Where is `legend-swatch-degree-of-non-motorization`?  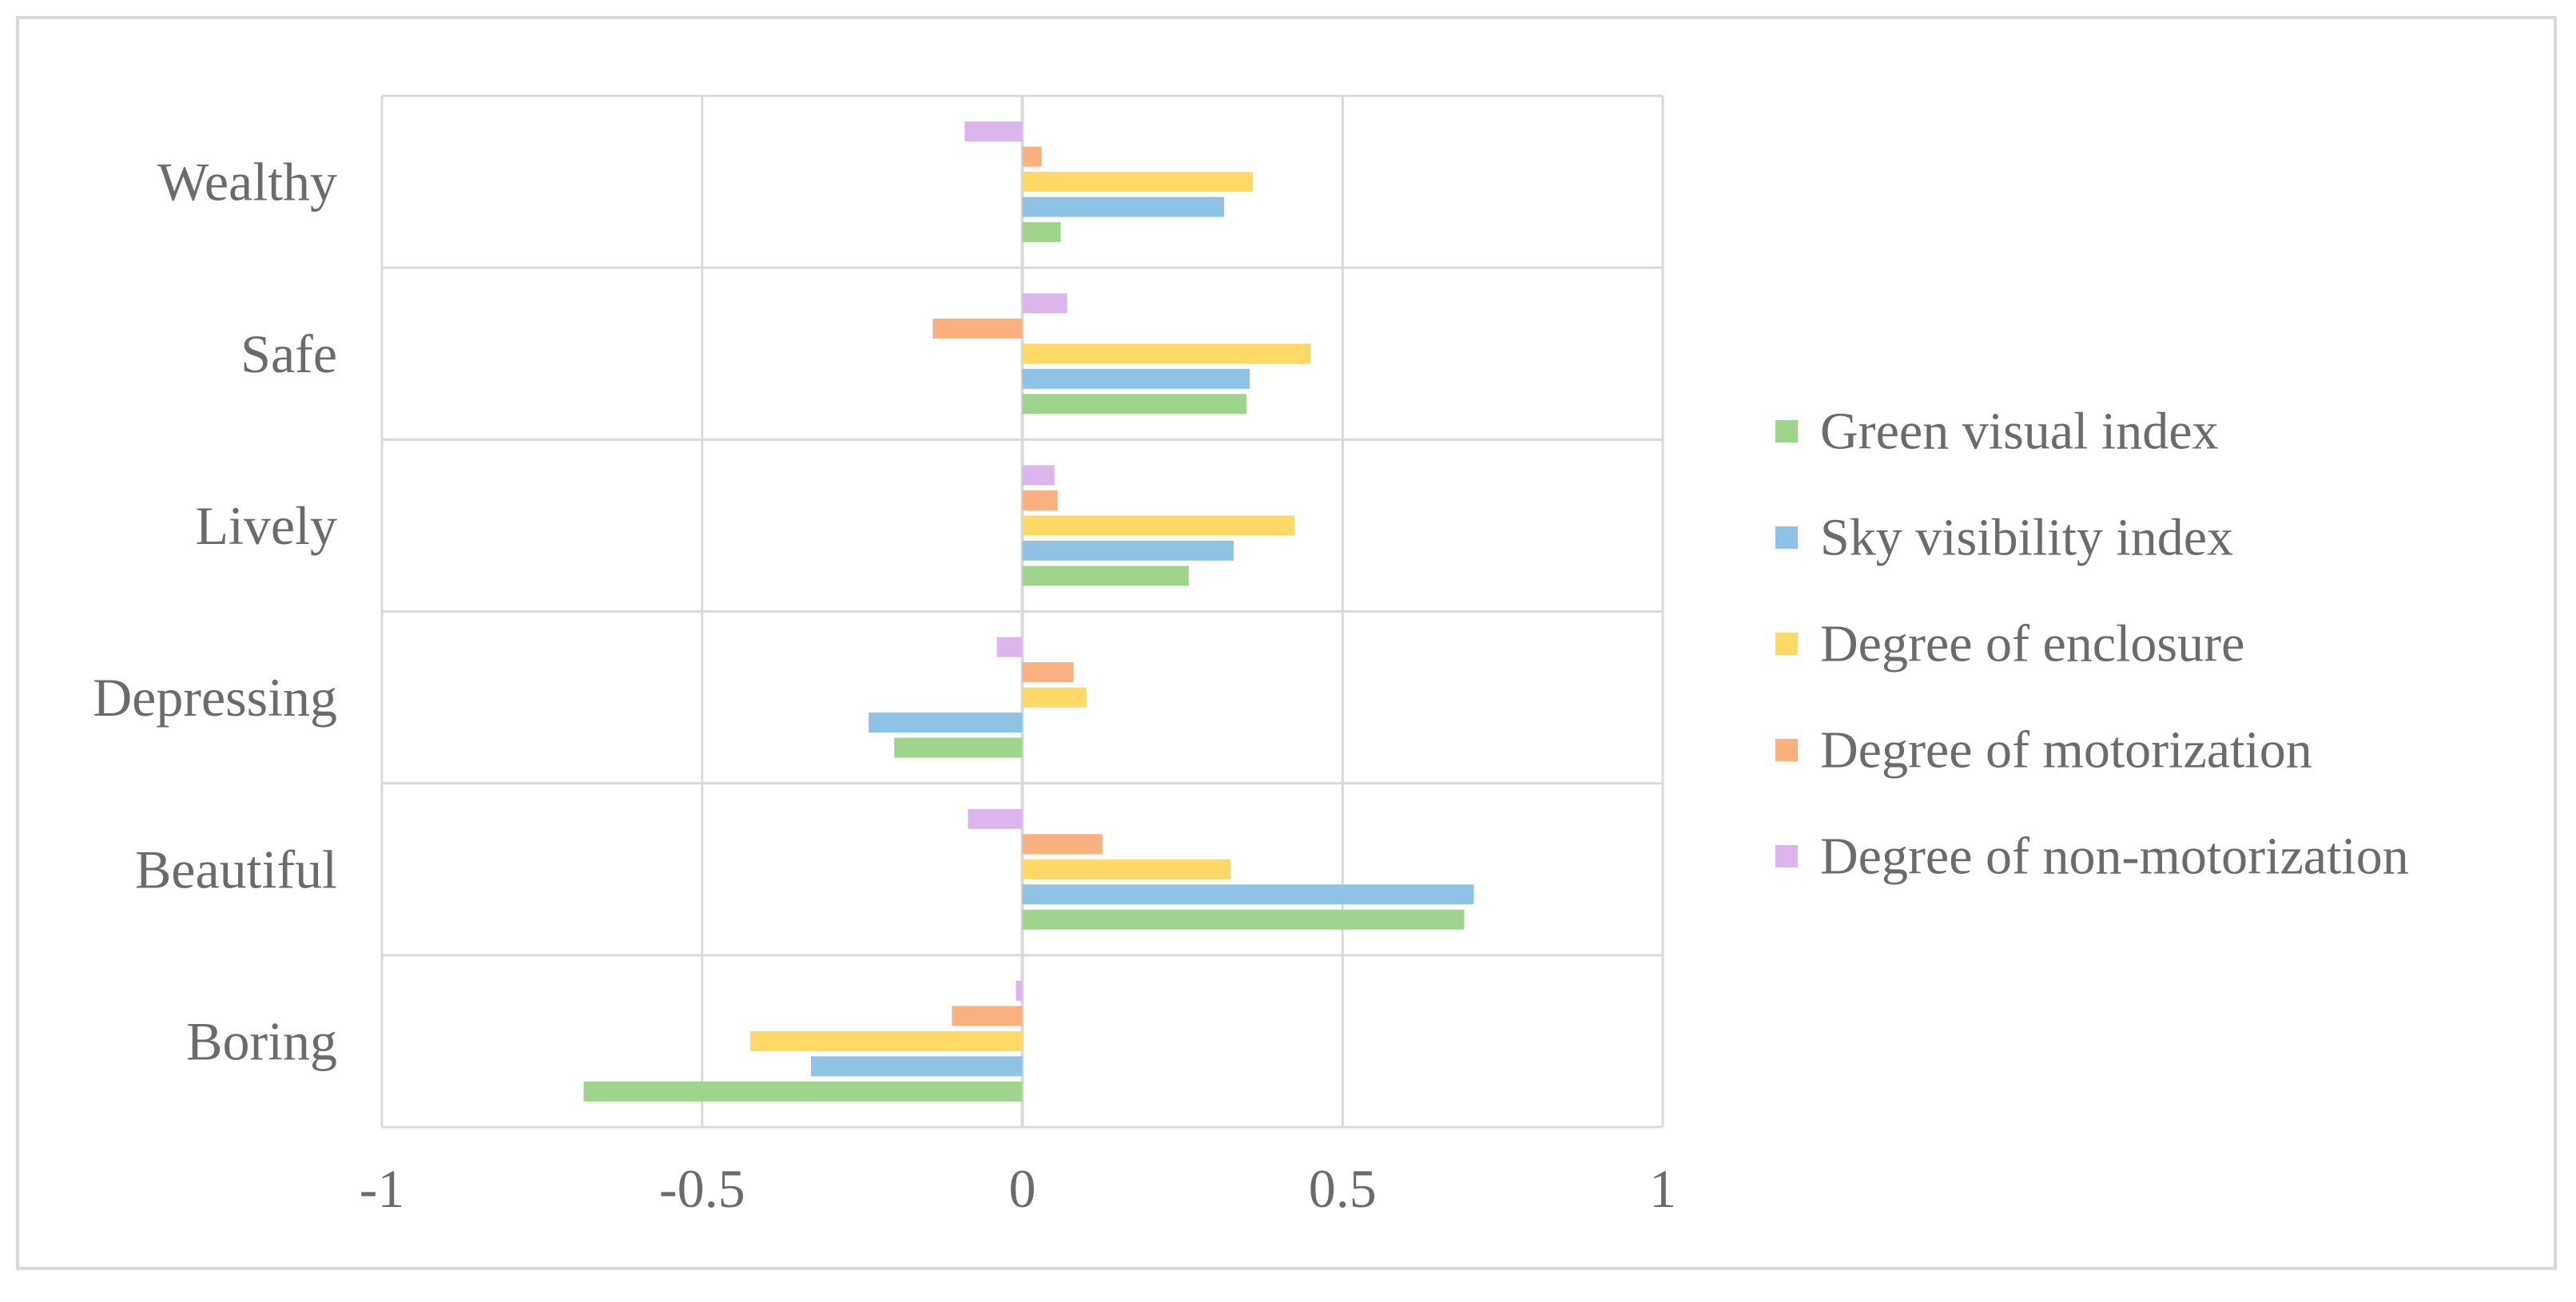
legend-swatch-degree-of-non-motorization is located at coordinates (1786, 856).